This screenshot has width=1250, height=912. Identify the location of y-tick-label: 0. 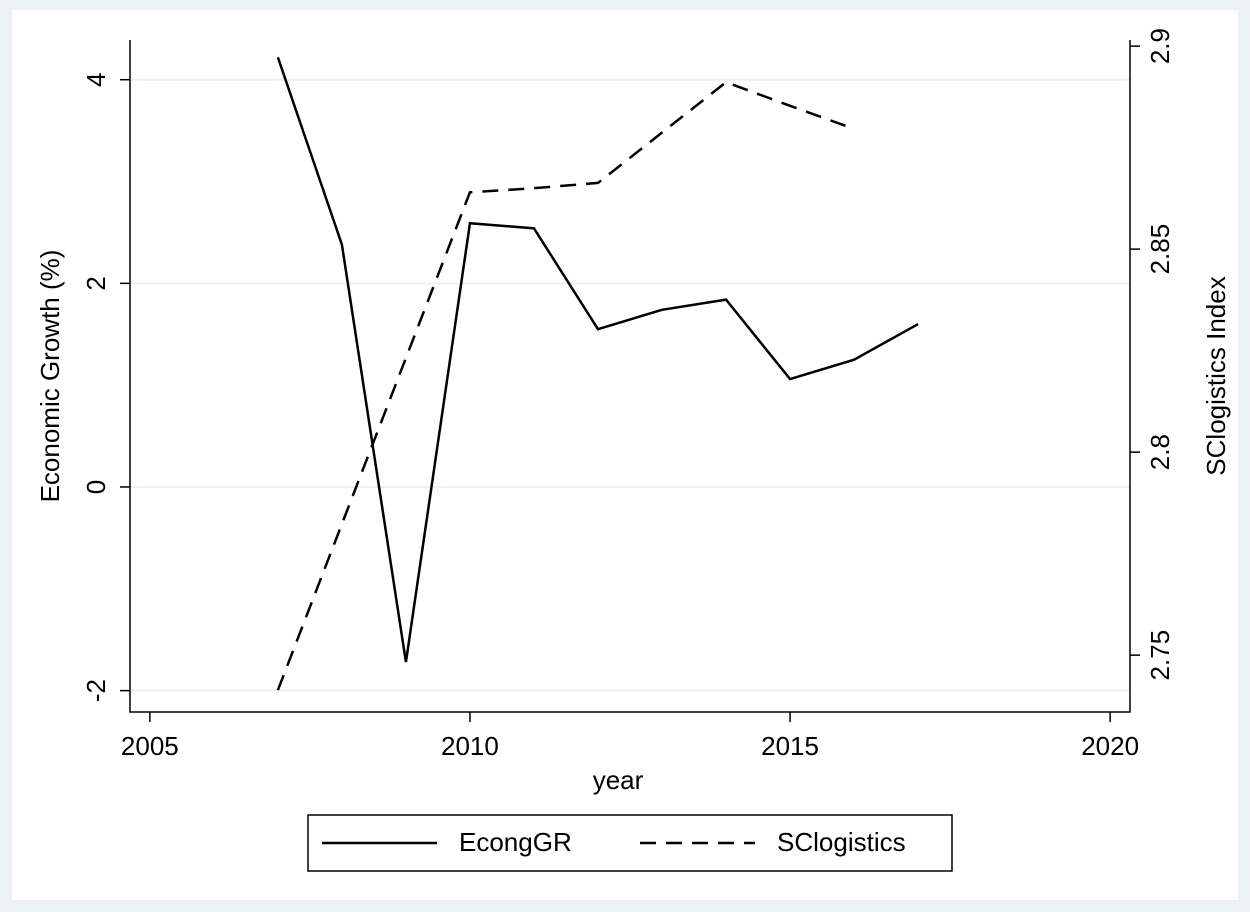
(96, 487).